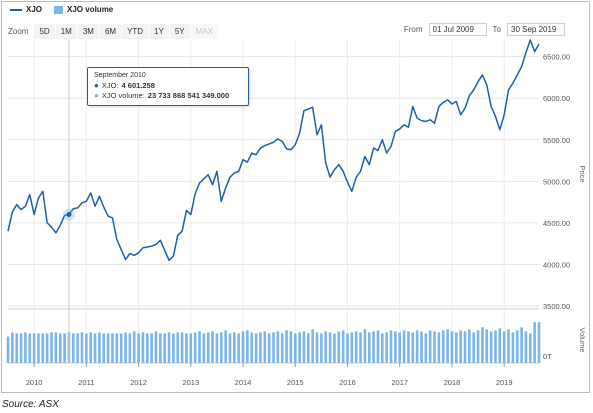 The image size is (593, 413). What do you see at coordinates (556, 98) in the screenshot?
I see `y-tick-label: 6000.00` at bounding box center [556, 98].